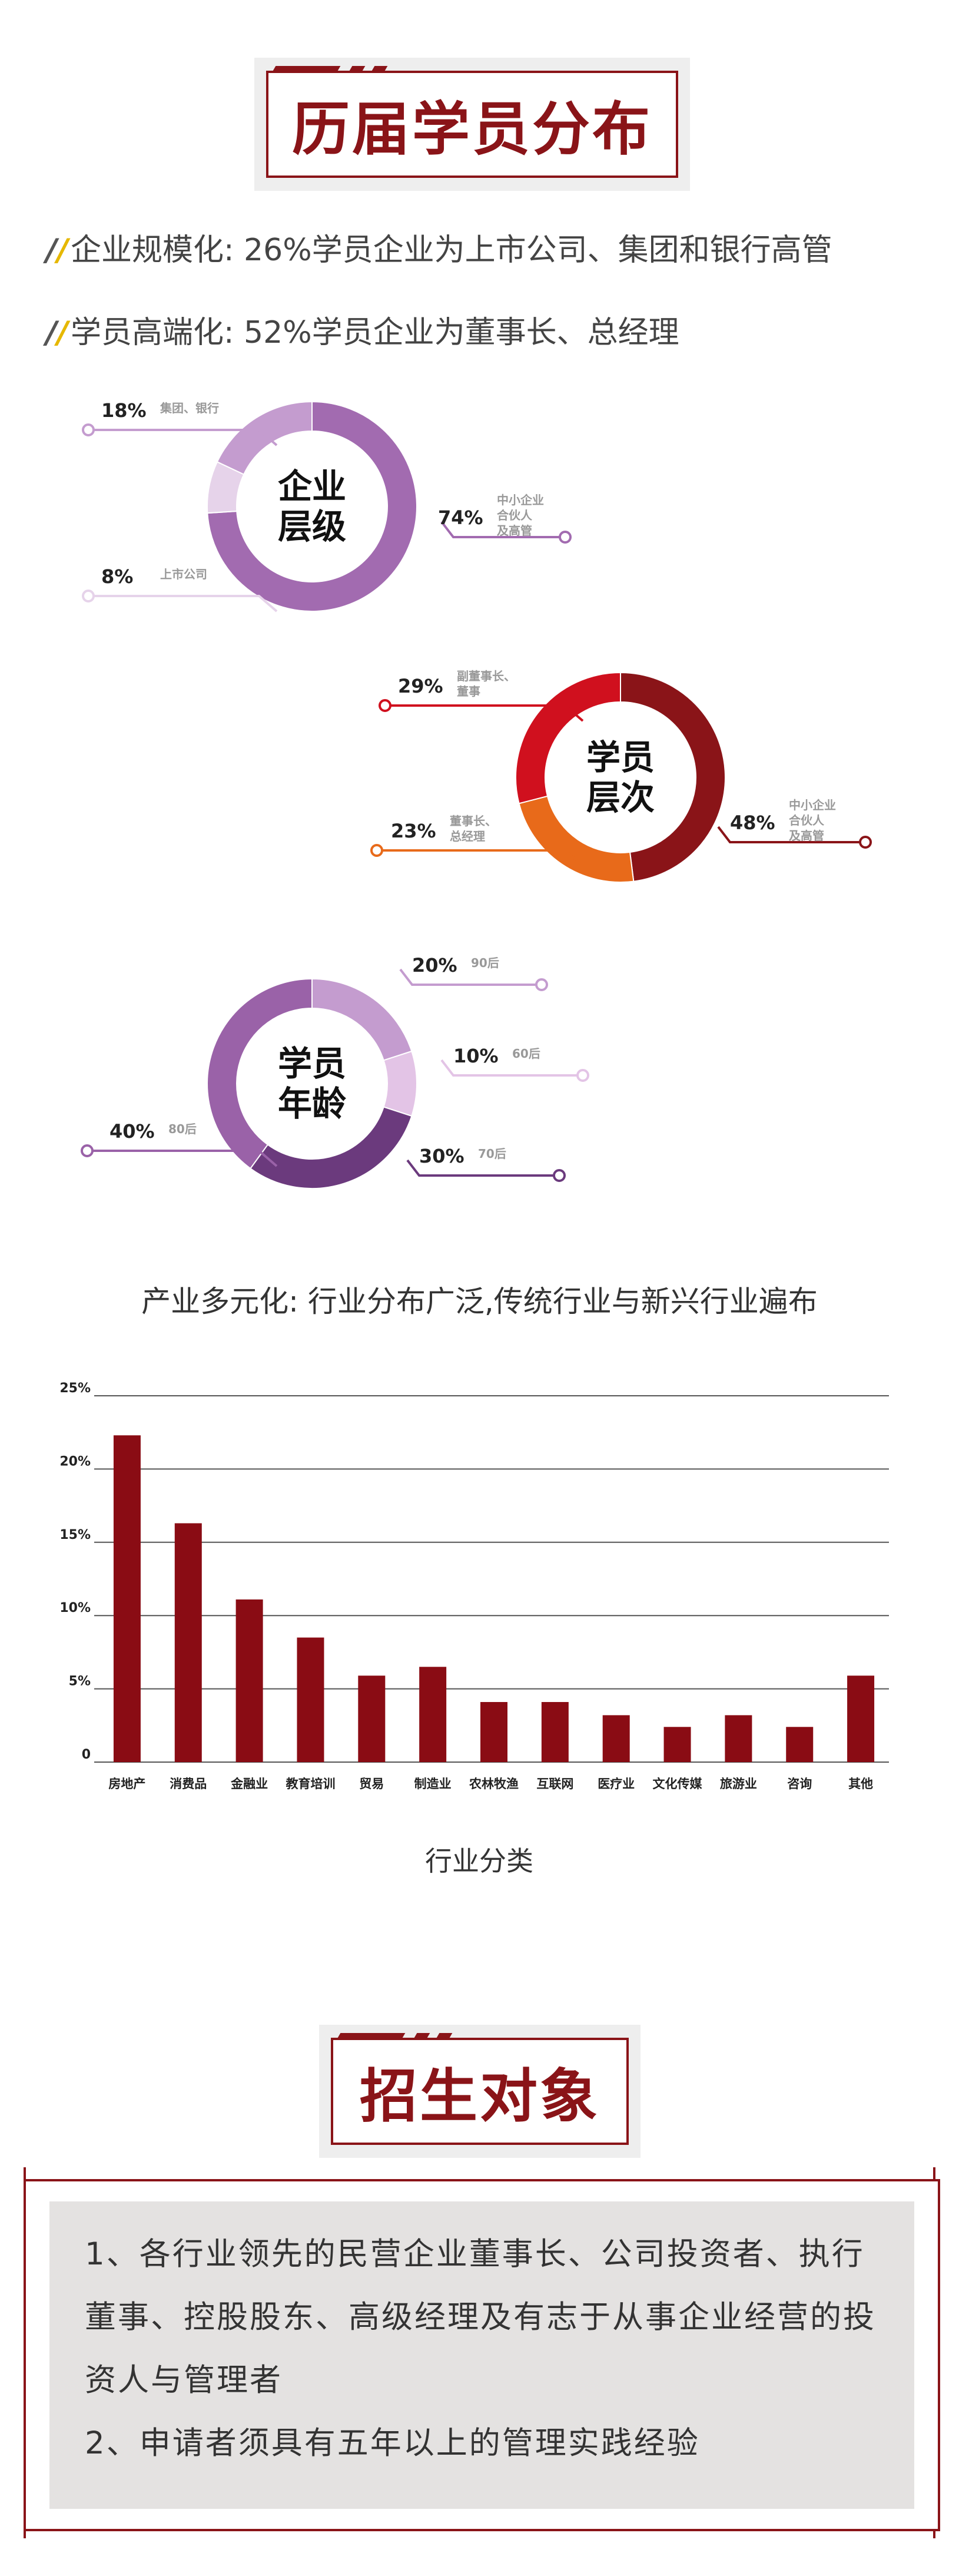 The width and height of the screenshot is (959, 2576). What do you see at coordinates (616, 1738) in the screenshot?
I see `bar-医疗业` at bounding box center [616, 1738].